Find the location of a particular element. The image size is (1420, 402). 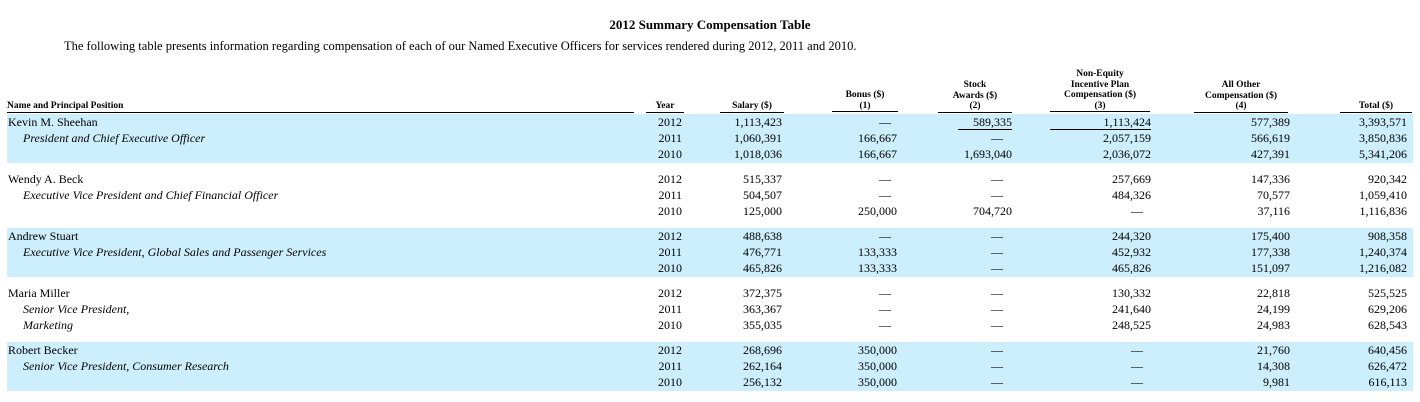

table-cell-salary: 355,035 is located at coordinates (762, 325).